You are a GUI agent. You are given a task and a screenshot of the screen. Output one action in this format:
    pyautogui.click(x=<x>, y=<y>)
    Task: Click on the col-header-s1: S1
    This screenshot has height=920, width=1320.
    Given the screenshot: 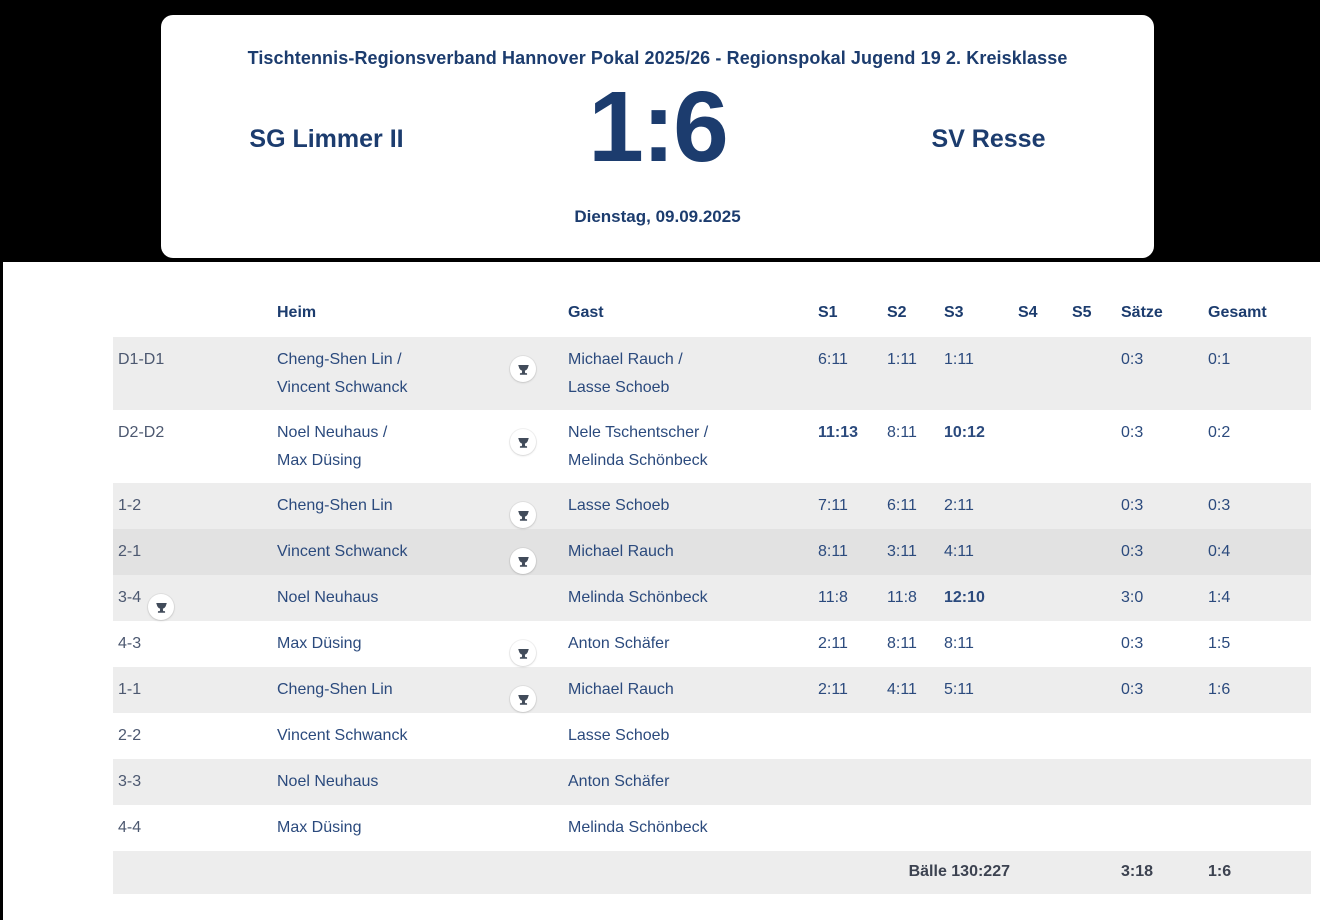 What is the action you would take?
    pyautogui.click(x=828, y=312)
    